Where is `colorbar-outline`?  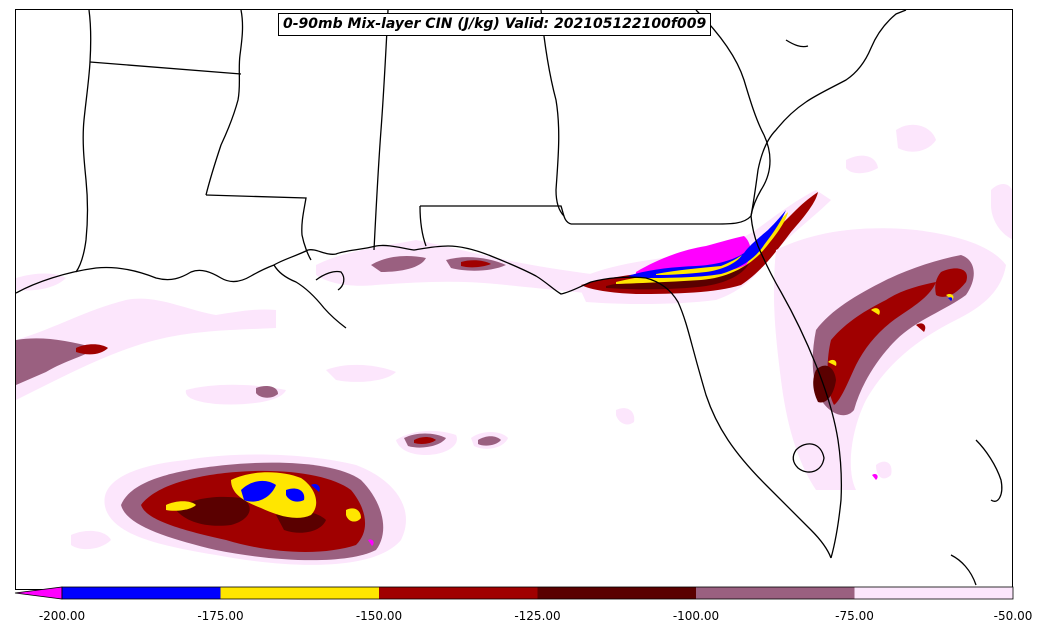
colorbar-outline is located at coordinates (537, 593).